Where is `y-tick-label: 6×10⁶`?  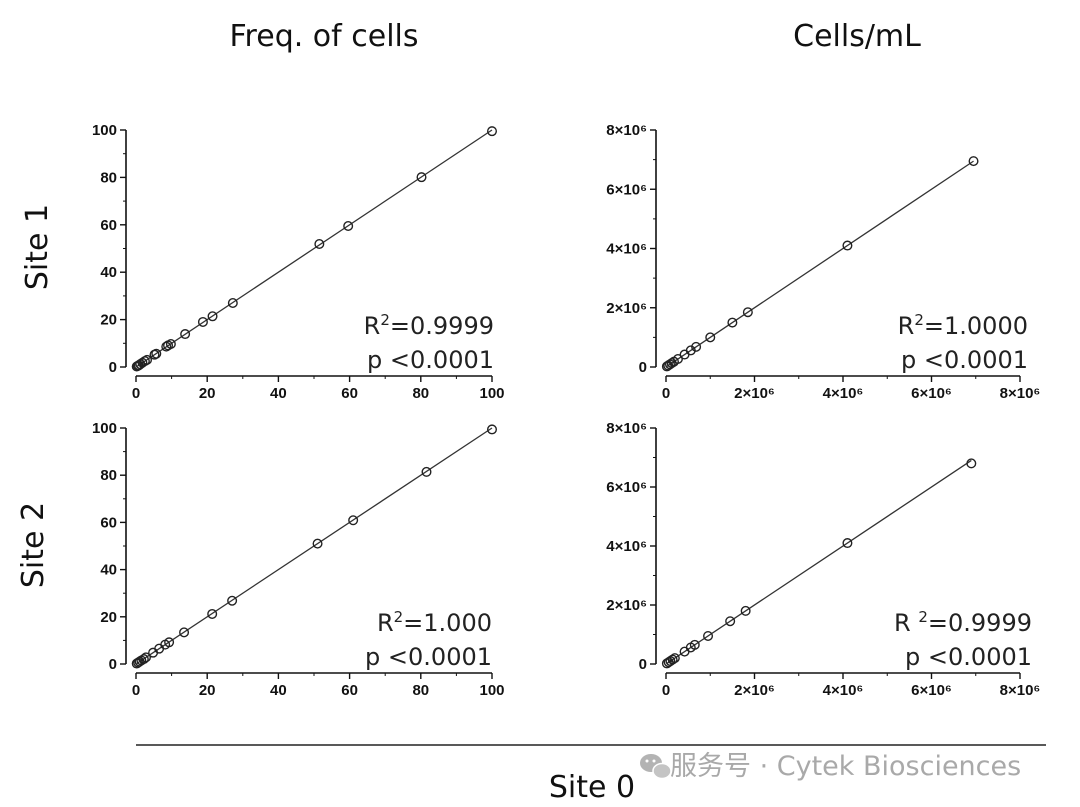
y-tick-label: 6×10⁶ is located at coordinates (626, 189).